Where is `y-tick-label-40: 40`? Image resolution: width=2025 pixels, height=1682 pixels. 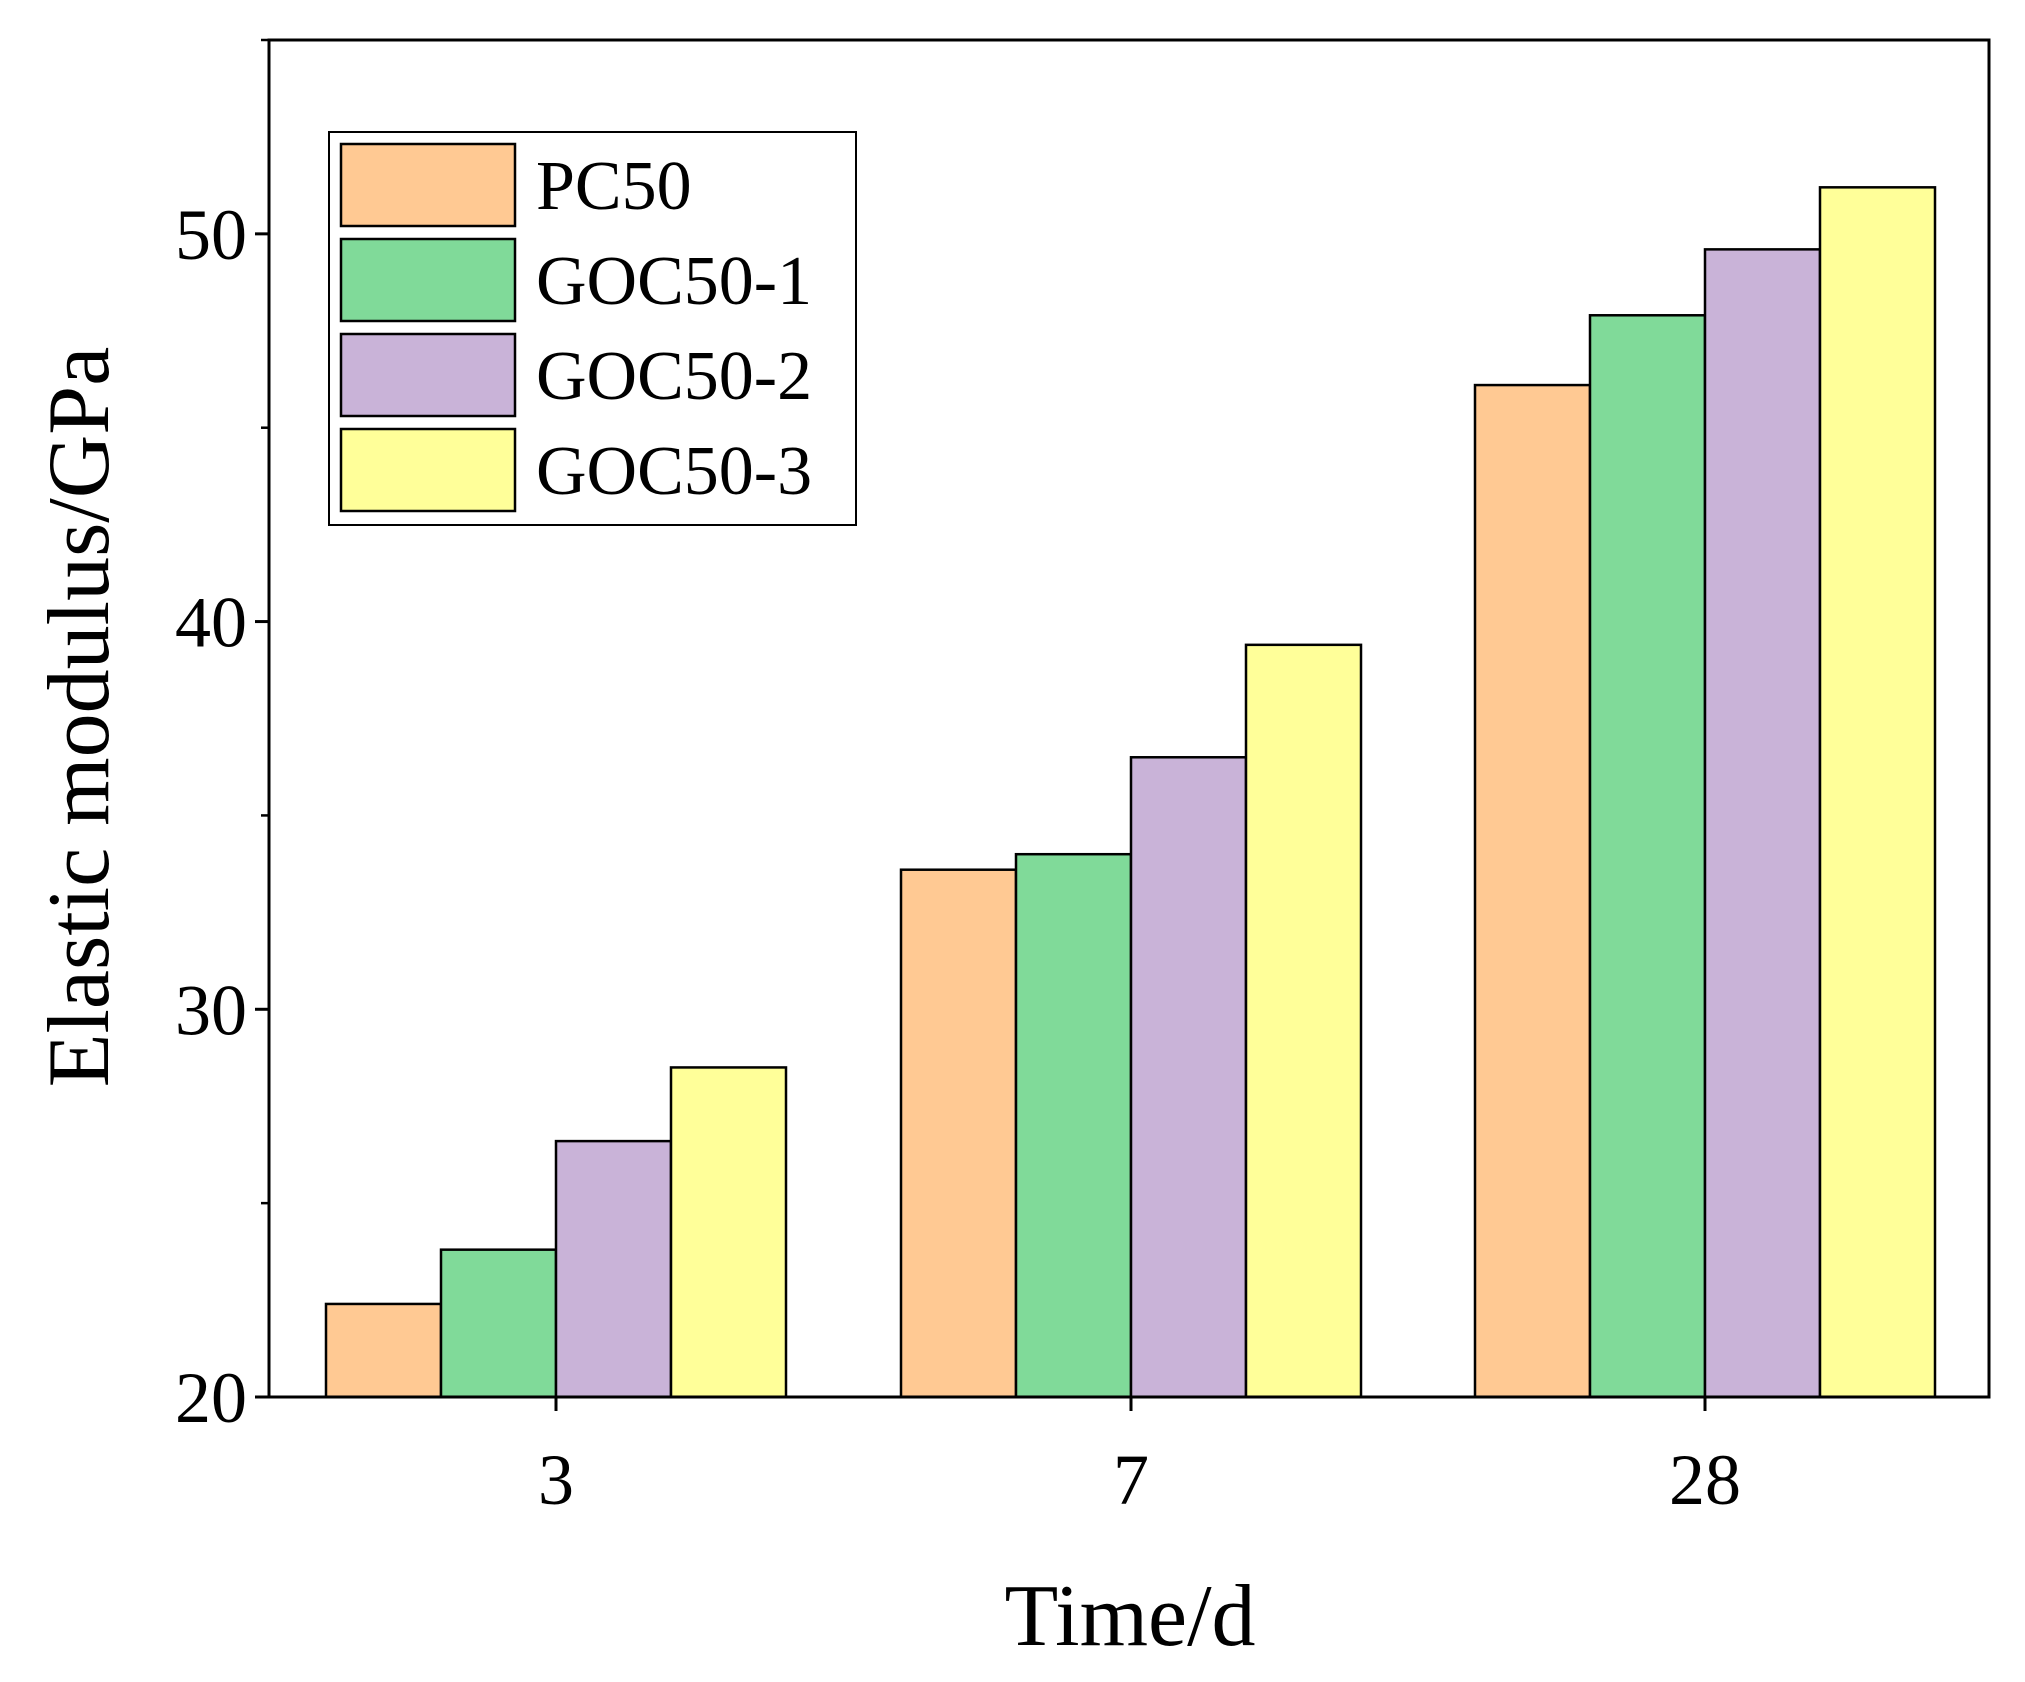
y-tick-label-40: 40 is located at coordinates (211, 623).